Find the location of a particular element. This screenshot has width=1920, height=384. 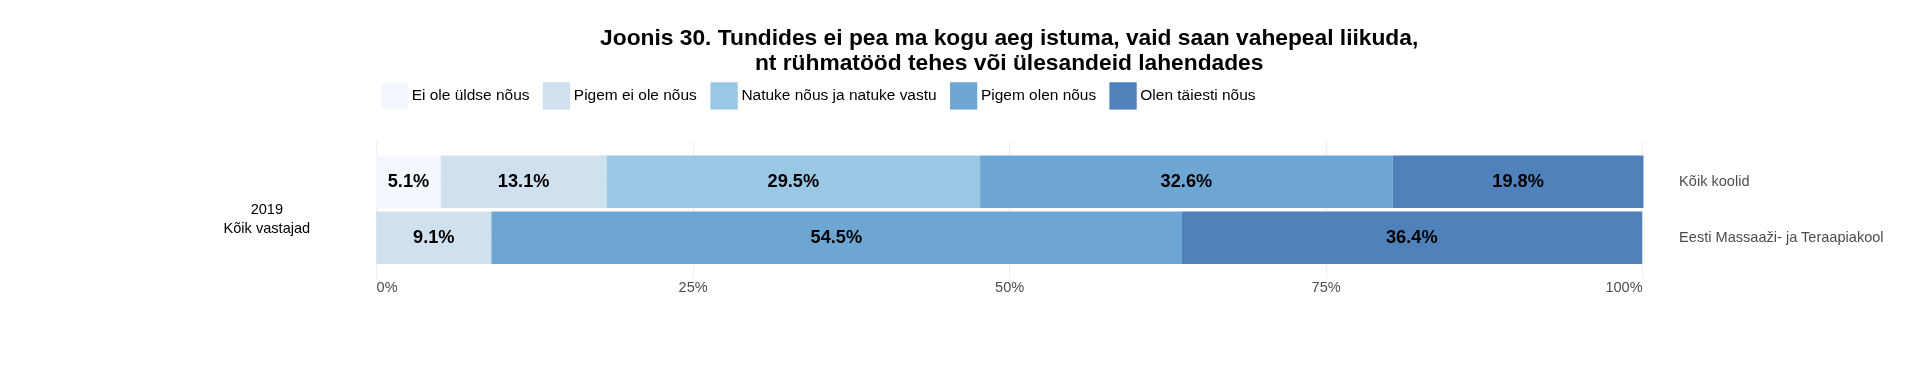

data-label: 19.8% is located at coordinates (1518, 181).